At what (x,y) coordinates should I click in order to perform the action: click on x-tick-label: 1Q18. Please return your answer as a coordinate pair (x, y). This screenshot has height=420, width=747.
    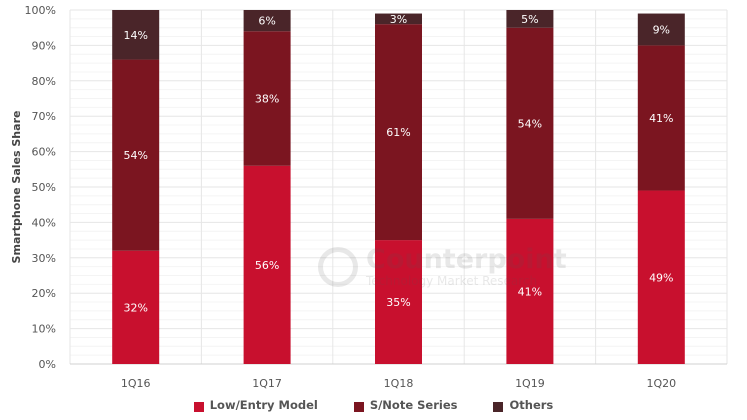
    Looking at the image, I should click on (399, 383).